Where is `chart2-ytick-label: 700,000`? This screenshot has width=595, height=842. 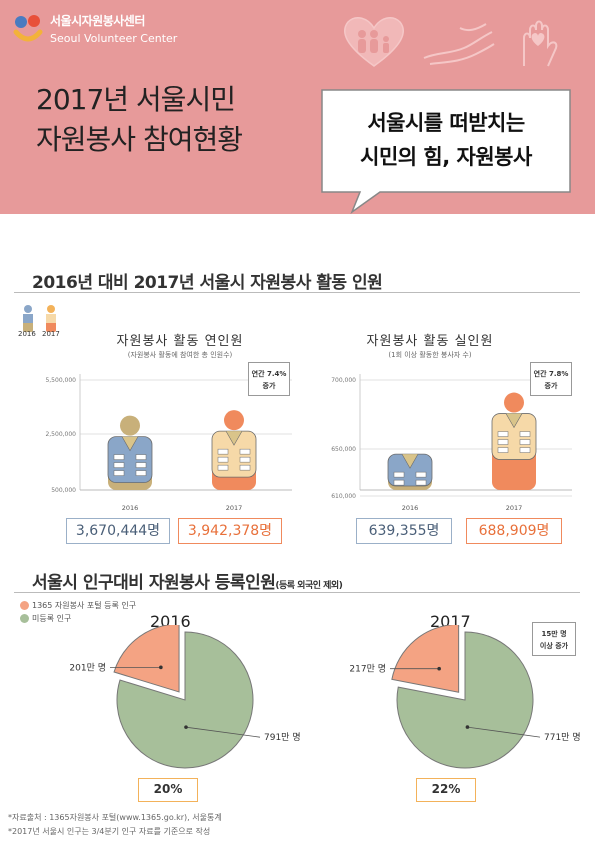 chart2-ytick-label: 700,000 is located at coordinates (343, 380).